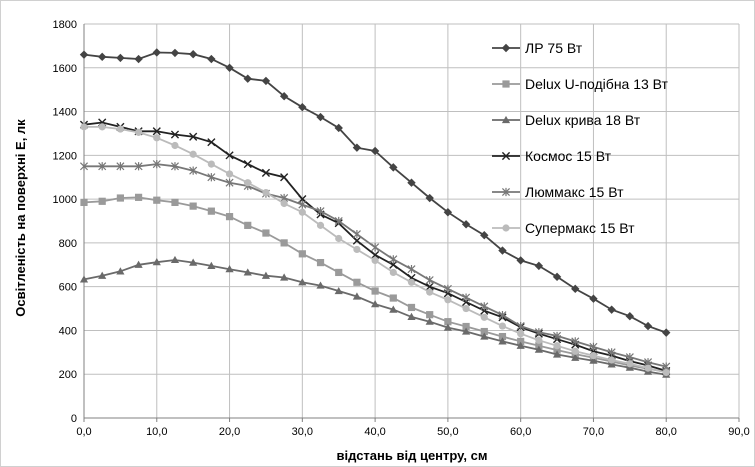 The height and width of the screenshot is (467, 755). What do you see at coordinates (83, 432) in the screenshot?
I see `x-tick-label: 0,0` at bounding box center [83, 432].